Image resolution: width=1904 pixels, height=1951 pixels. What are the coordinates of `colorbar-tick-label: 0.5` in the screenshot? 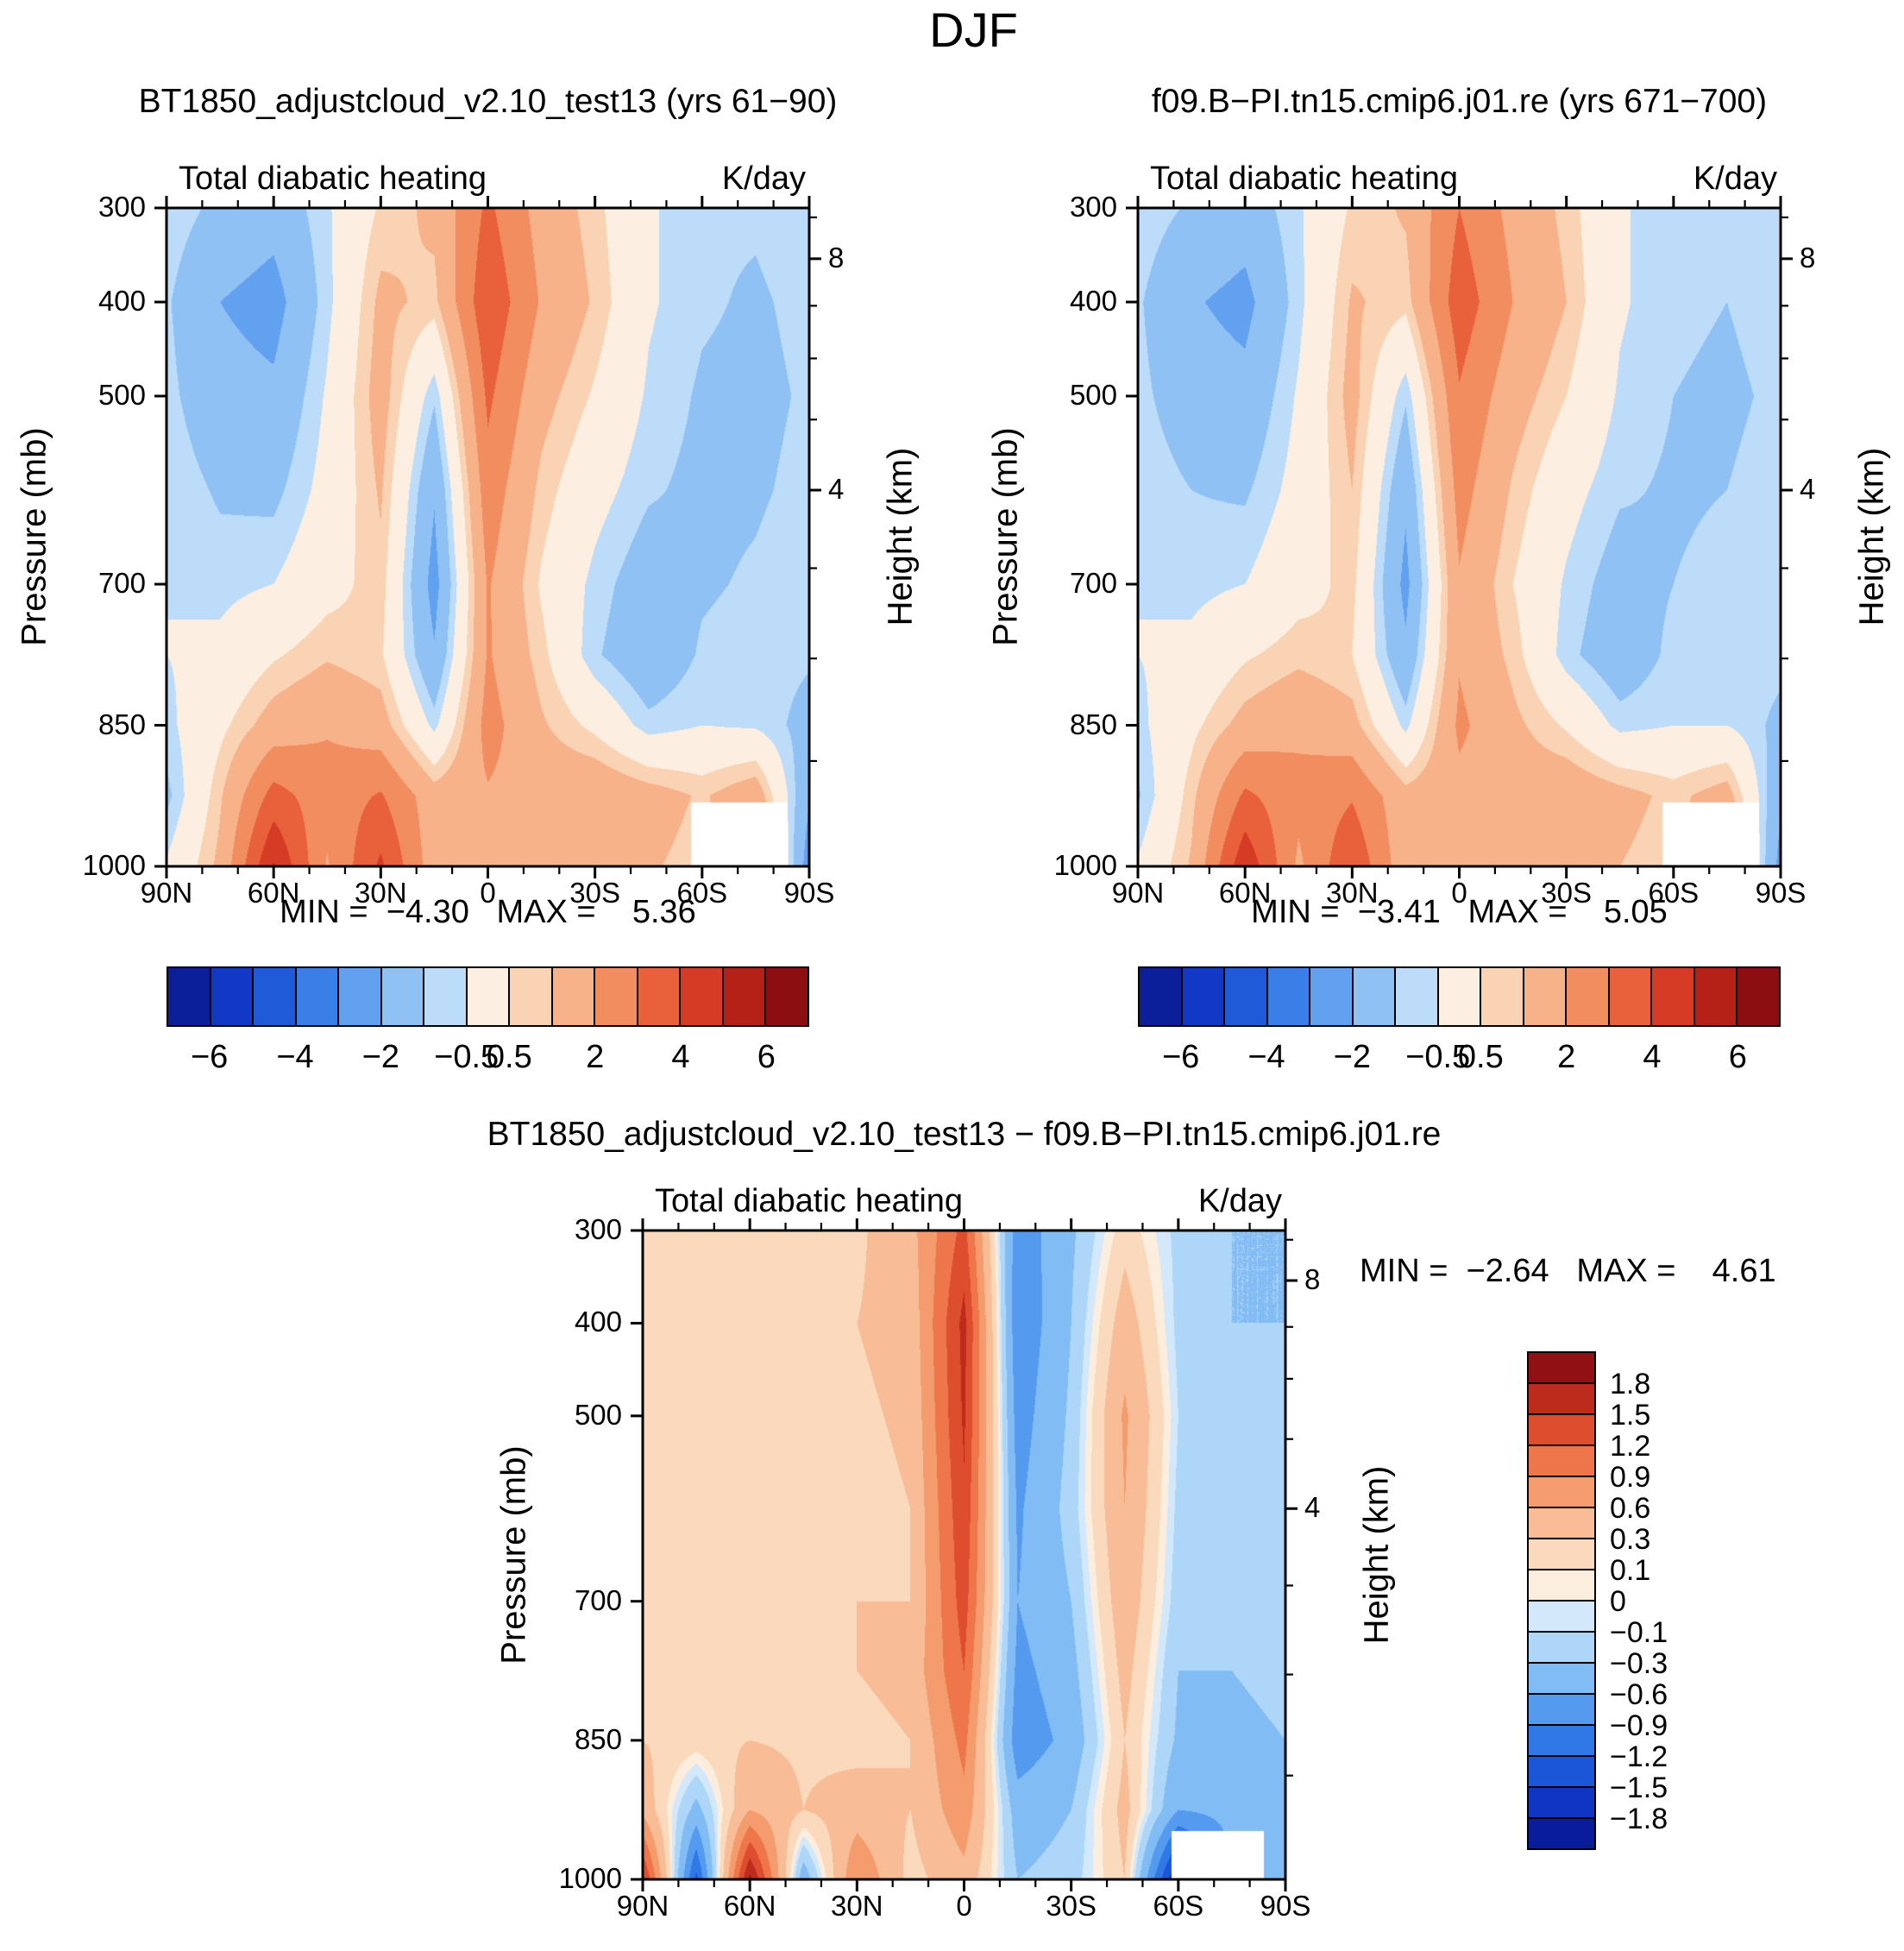 It's located at (1481, 1057).